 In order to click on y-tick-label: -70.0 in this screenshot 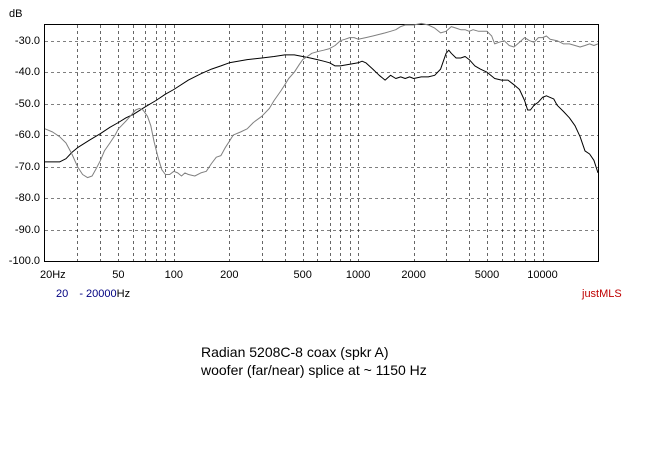, I will do `click(27, 166)`.